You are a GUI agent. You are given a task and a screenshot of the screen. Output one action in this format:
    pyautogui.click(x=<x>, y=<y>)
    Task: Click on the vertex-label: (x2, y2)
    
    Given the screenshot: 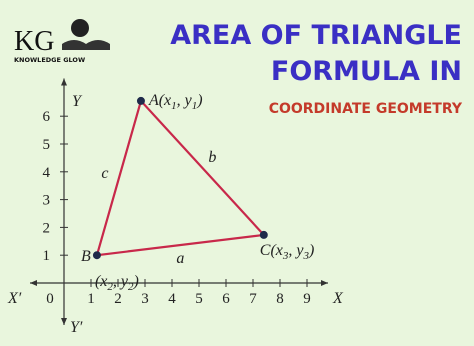 What is the action you would take?
    pyautogui.click(x=117, y=283)
    